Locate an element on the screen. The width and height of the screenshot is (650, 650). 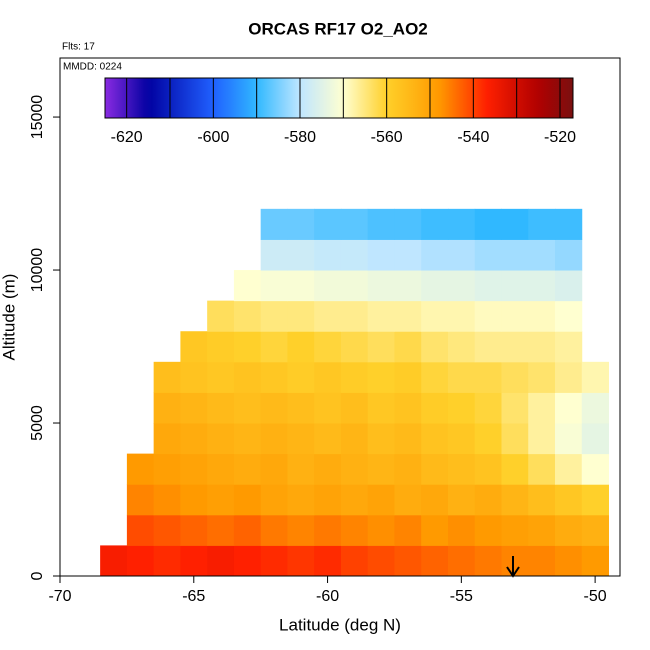
colorbar-tick-label: -520 is located at coordinates (560, 137).